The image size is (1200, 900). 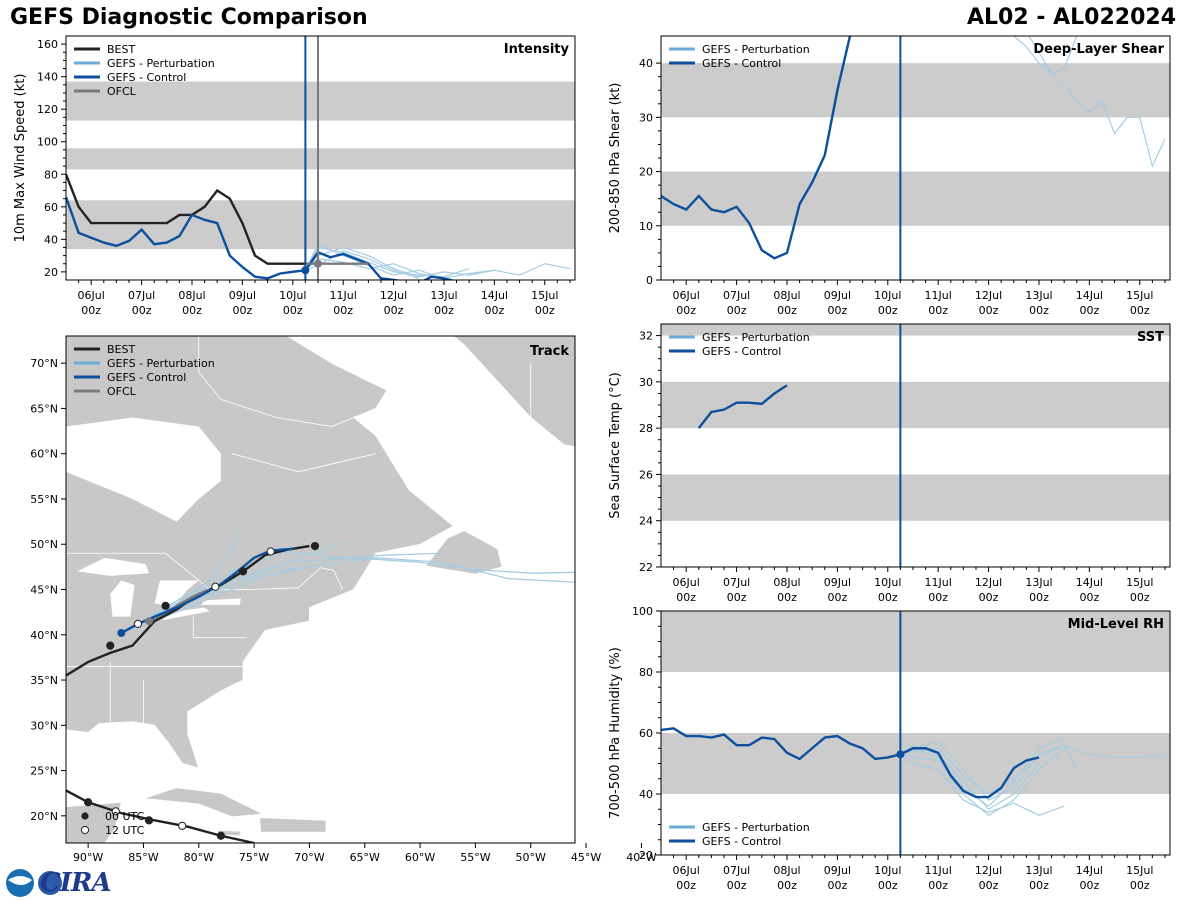 I want to click on legend-label: 00 UTC, so click(x=125, y=816).